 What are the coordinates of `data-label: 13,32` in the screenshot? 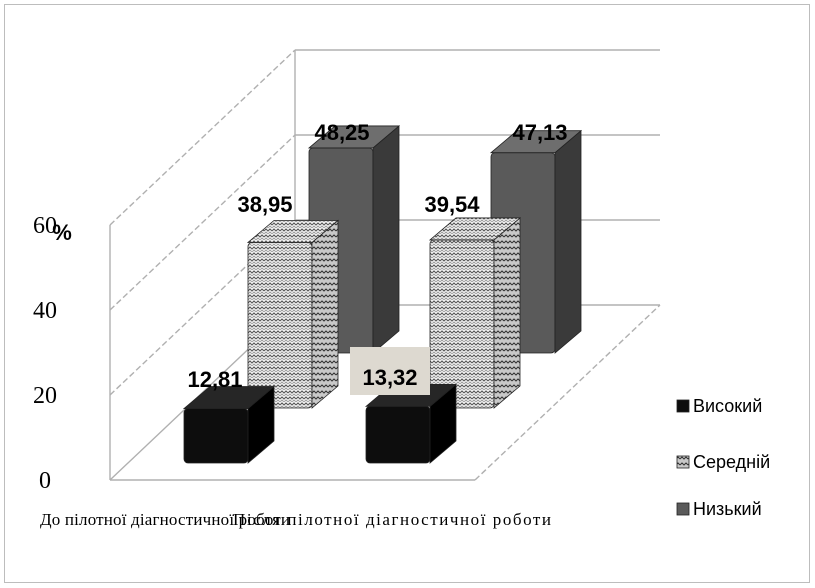 It's located at (389, 377).